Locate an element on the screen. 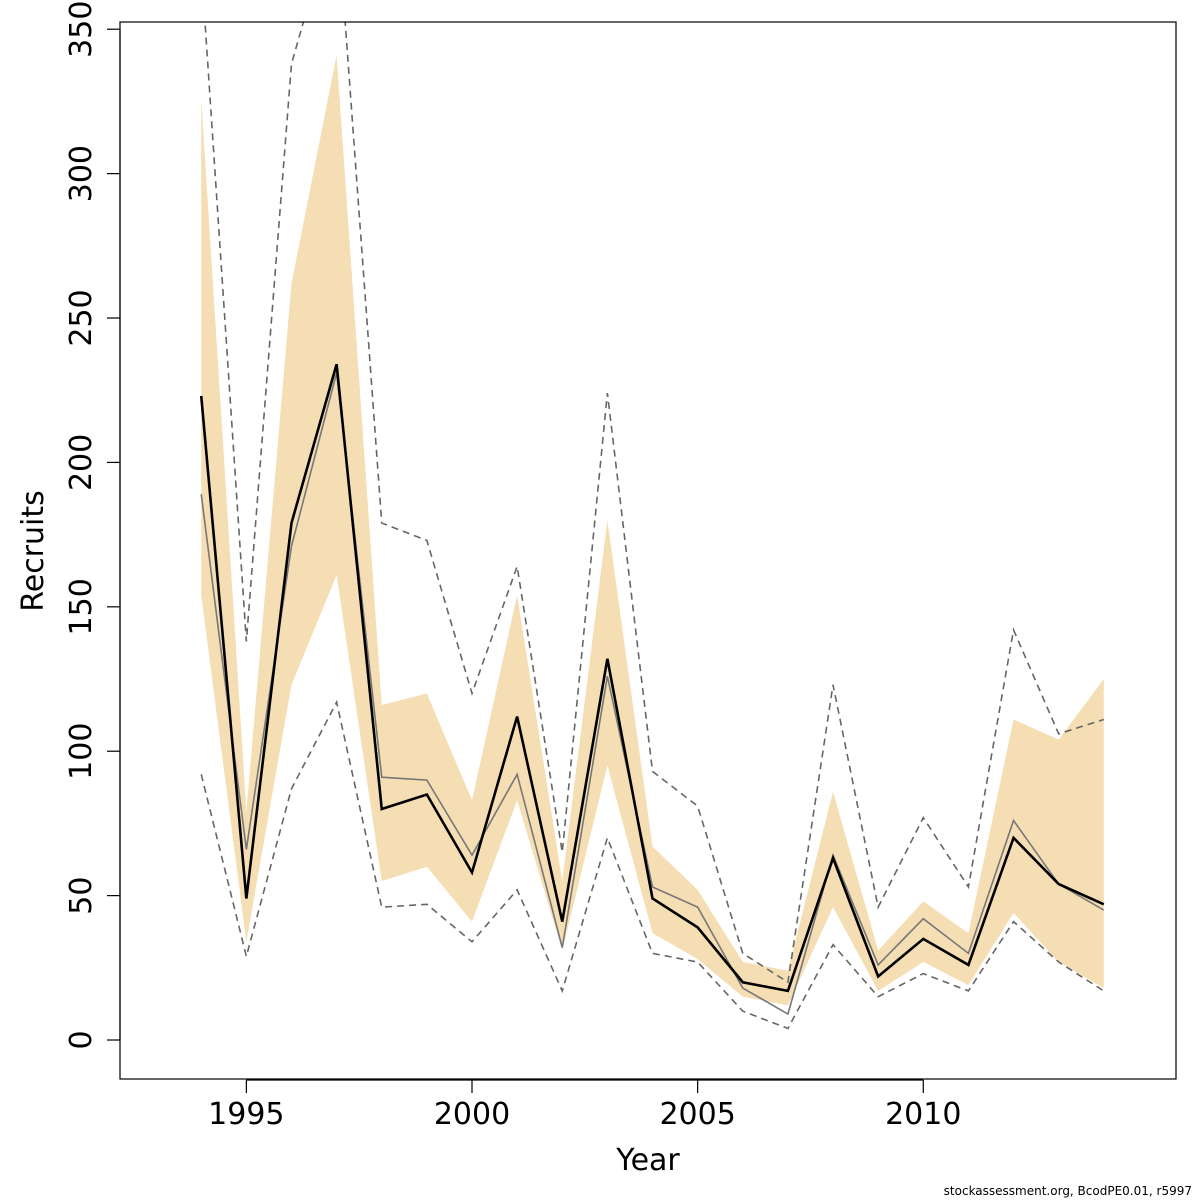  x-tick-label-1995: 1995 is located at coordinates (246, 1114).